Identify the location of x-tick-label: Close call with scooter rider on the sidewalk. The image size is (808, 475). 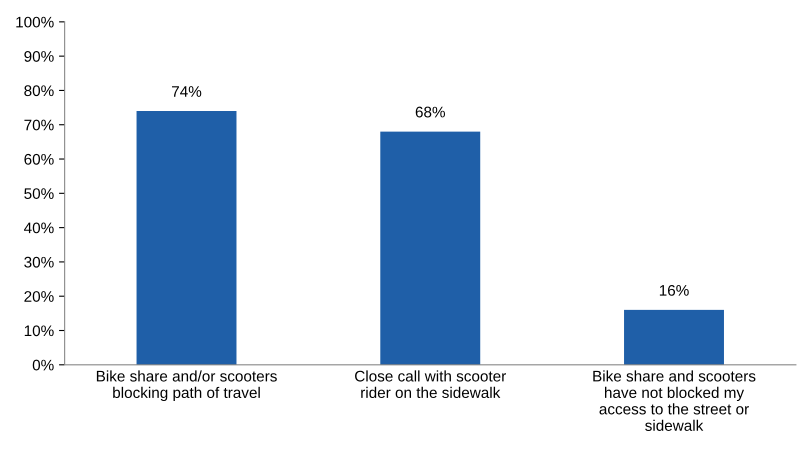
(430, 384).